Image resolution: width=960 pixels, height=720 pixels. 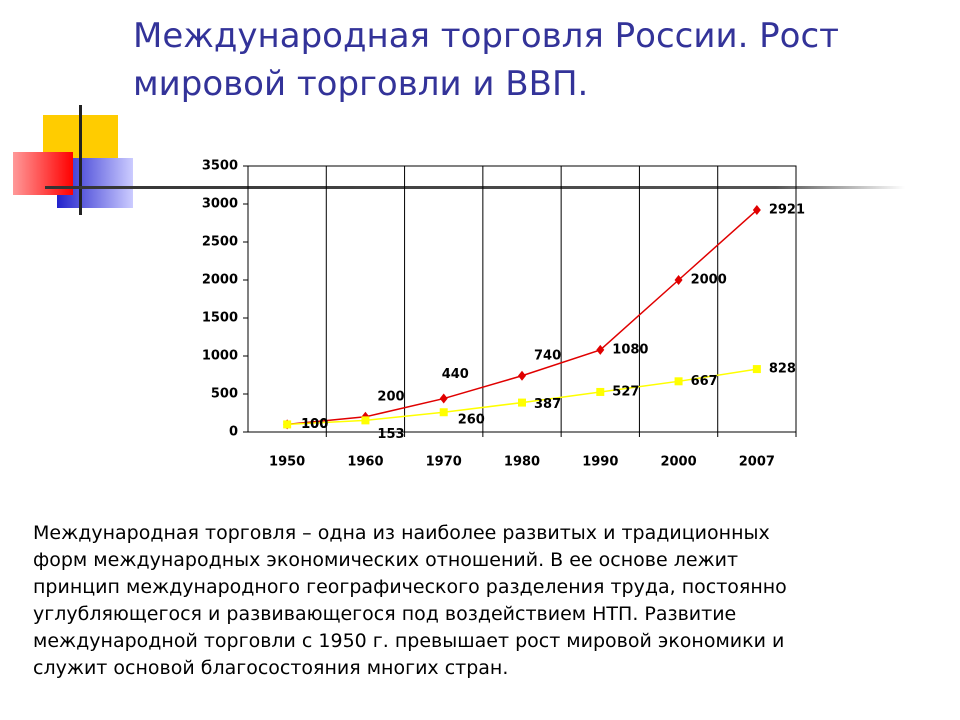 What do you see at coordinates (287, 462) in the screenshot?
I see `x-tick-label: 1950` at bounding box center [287, 462].